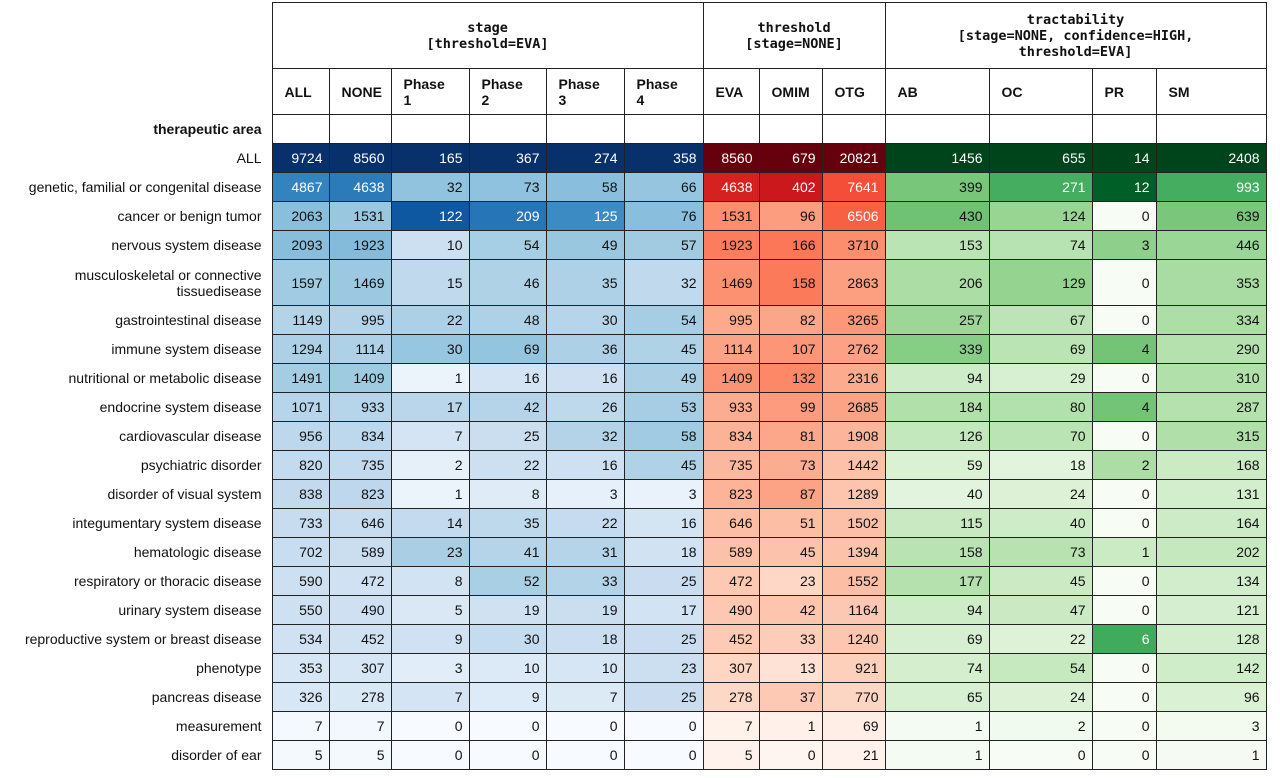 The height and width of the screenshot is (778, 1280). I want to click on heatmap-cell: 30, so click(585, 320).